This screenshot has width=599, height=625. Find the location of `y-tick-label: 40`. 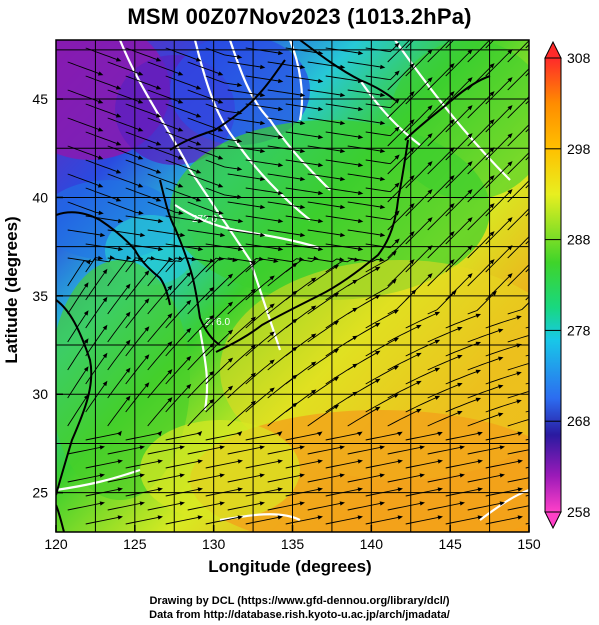

y-tick-label: 40 is located at coordinates (40, 197).